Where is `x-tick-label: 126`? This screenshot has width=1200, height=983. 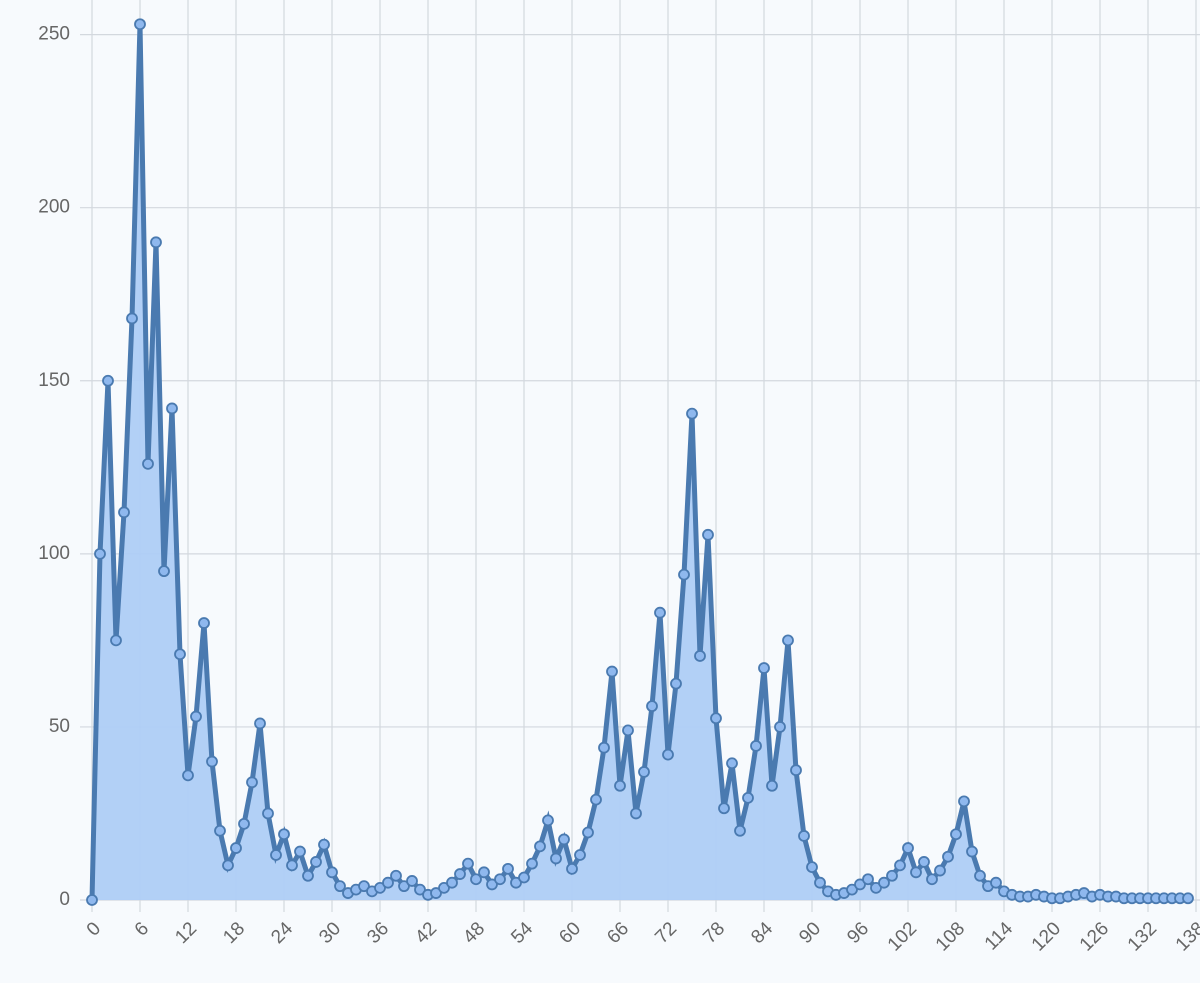
x-tick-label: 126 is located at coordinates (1094, 936).